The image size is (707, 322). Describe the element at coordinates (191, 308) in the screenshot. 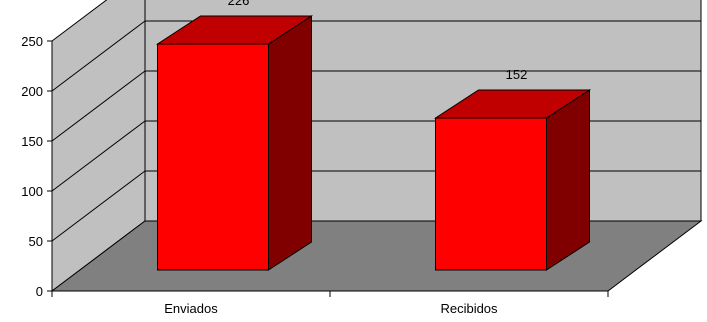

I see `category-label: Enviados` at that location.